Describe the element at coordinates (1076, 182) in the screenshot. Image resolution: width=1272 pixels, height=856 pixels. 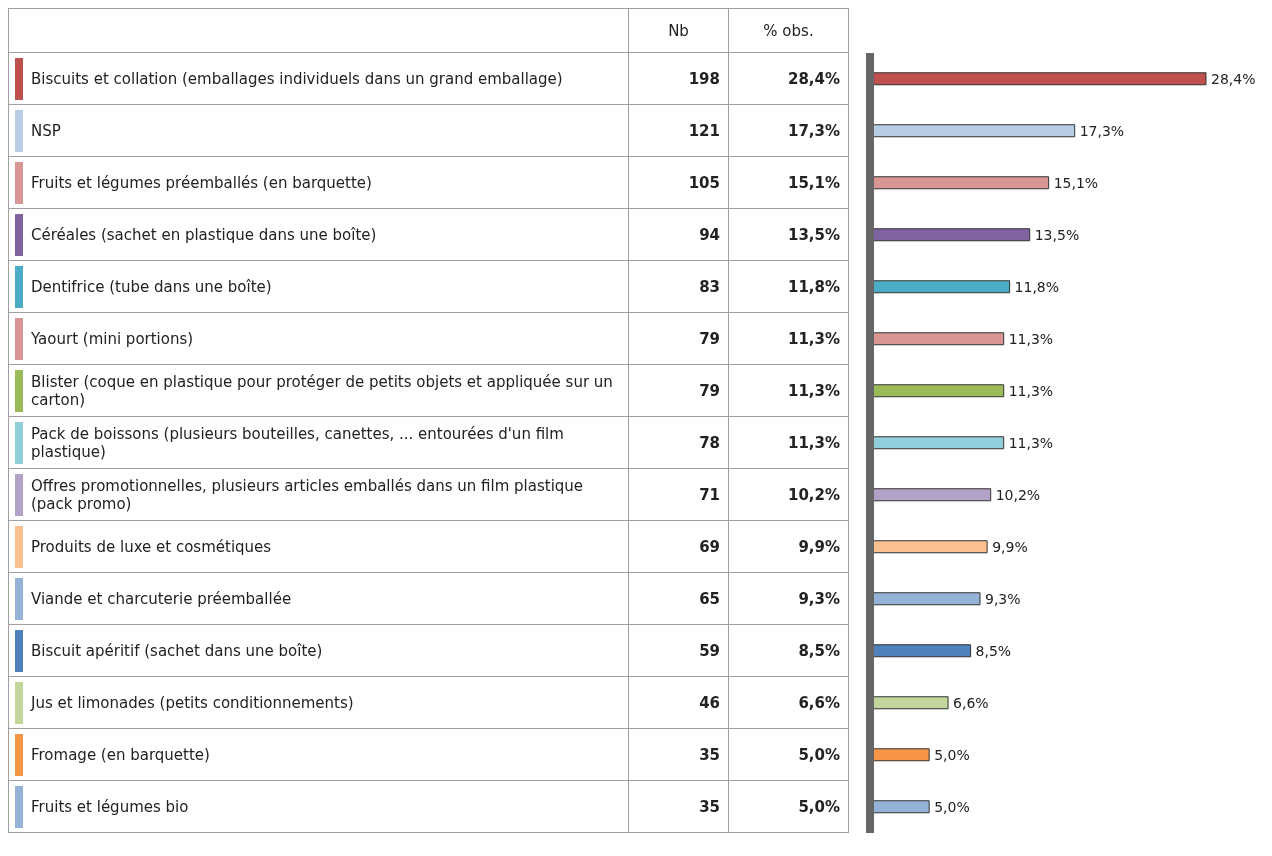
I see `data-label: 15,1%` at that location.